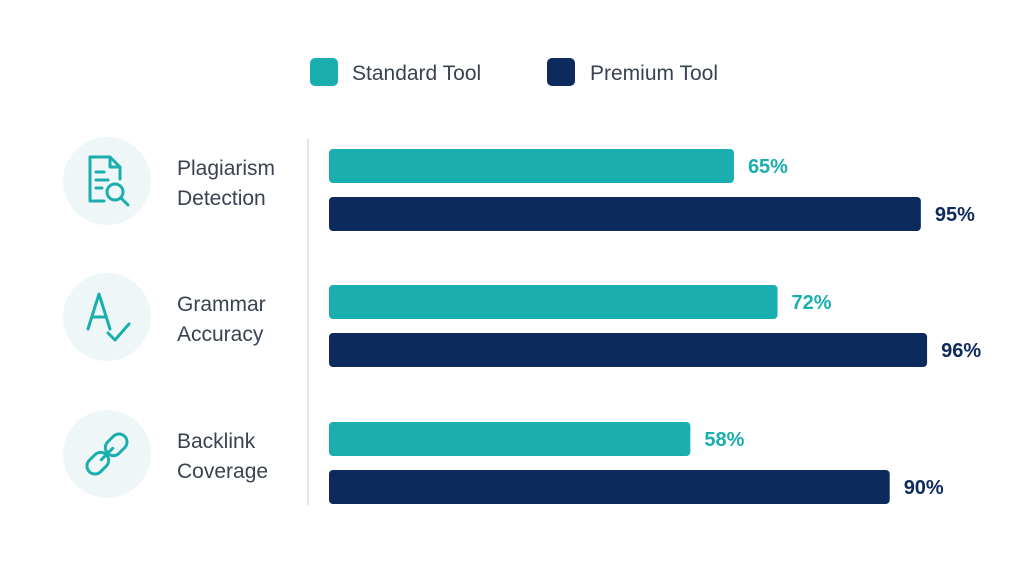  What do you see at coordinates (955, 215) in the screenshot?
I see `data-label-0-1: 95%` at bounding box center [955, 215].